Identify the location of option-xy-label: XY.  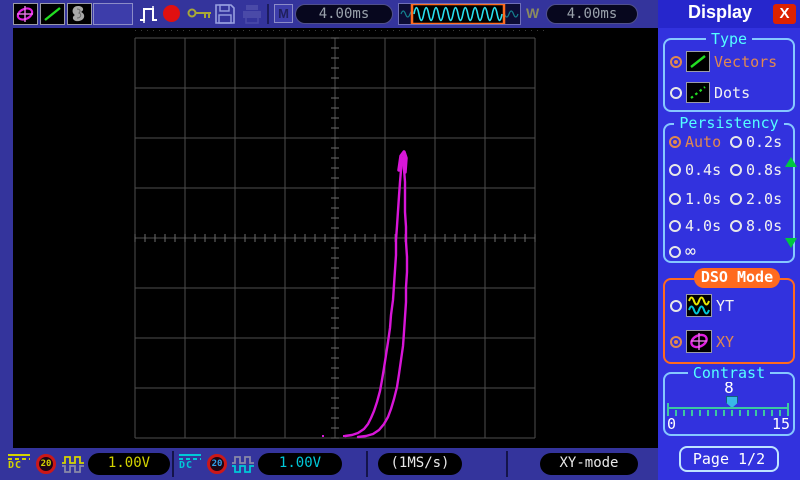
(725, 341).